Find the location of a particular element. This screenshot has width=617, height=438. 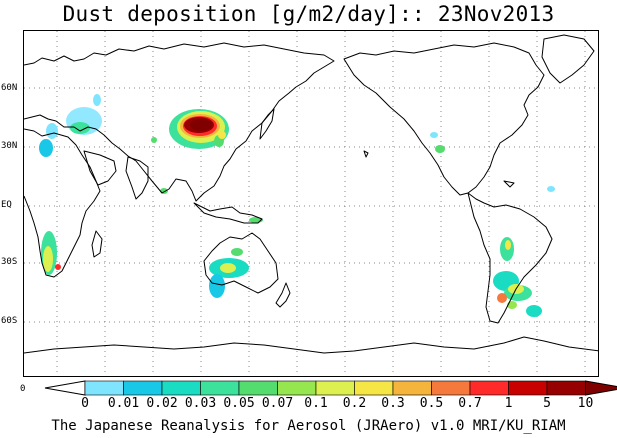

colorbar-label: 0.5 is located at coordinates (431, 403).